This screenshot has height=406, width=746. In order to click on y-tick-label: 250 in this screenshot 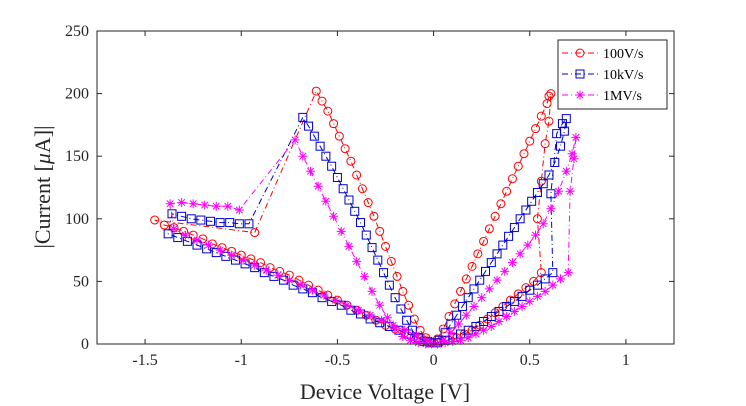, I will do `click(77, 31)`.